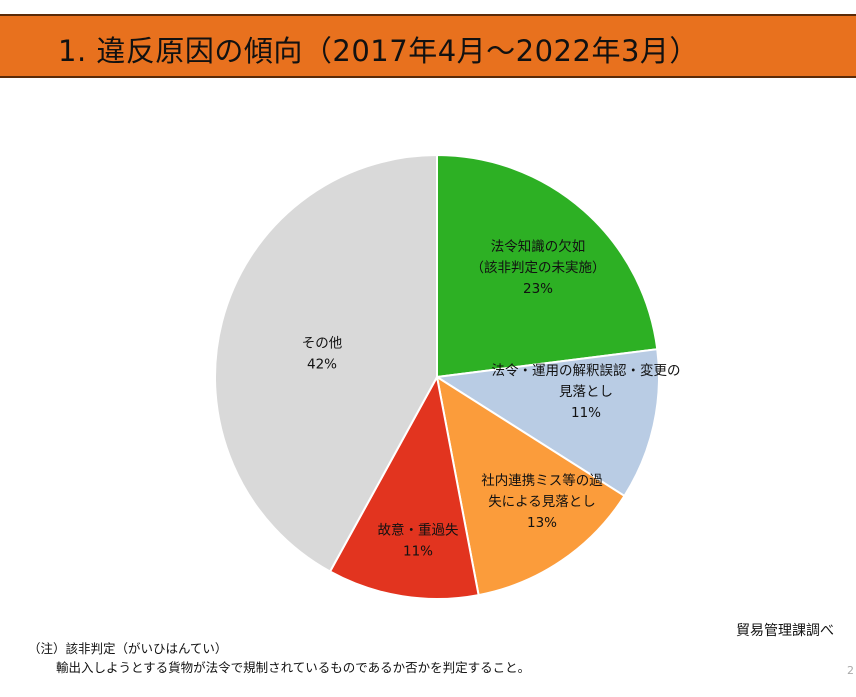  Describe the element at coordinates (586, 413) in the screenshot. I see `slice-2-percent-label: 11%` at that location.